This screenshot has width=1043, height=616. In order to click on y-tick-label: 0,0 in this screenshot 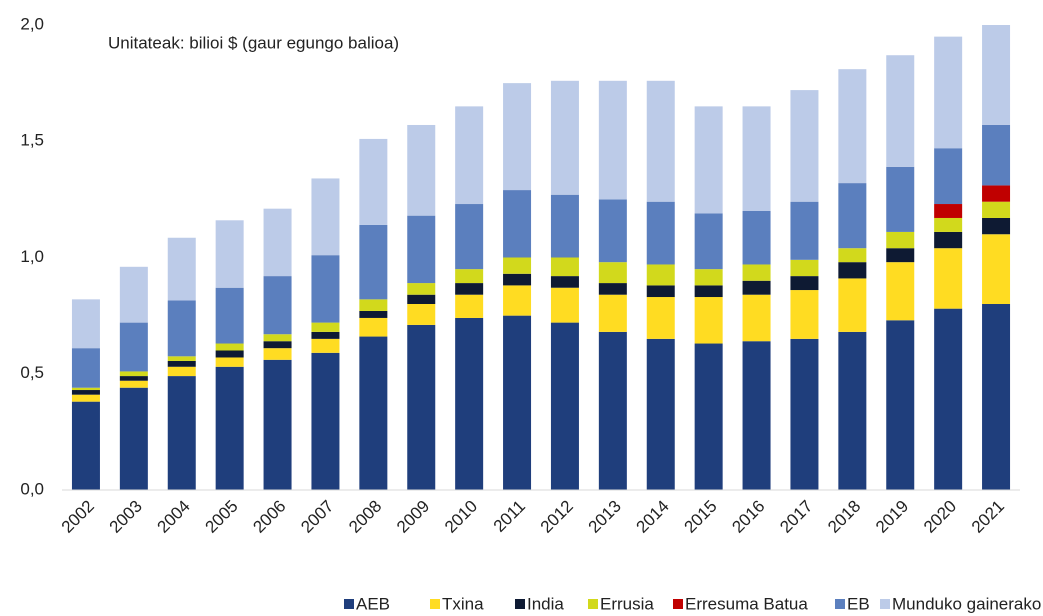, I will do `click(32, 488)`.